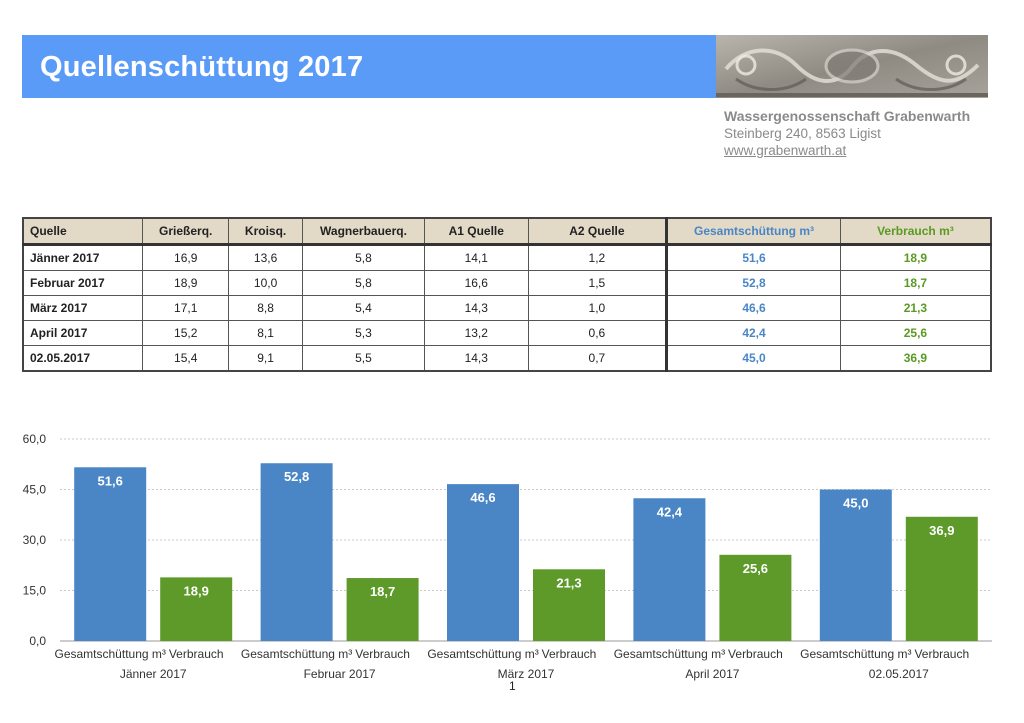 The height and width of the screenshot is (723, 1024). Describe the element at coordinates (476, 231) in the screenshot. I see `column-header: A1 Quelle` at that location.